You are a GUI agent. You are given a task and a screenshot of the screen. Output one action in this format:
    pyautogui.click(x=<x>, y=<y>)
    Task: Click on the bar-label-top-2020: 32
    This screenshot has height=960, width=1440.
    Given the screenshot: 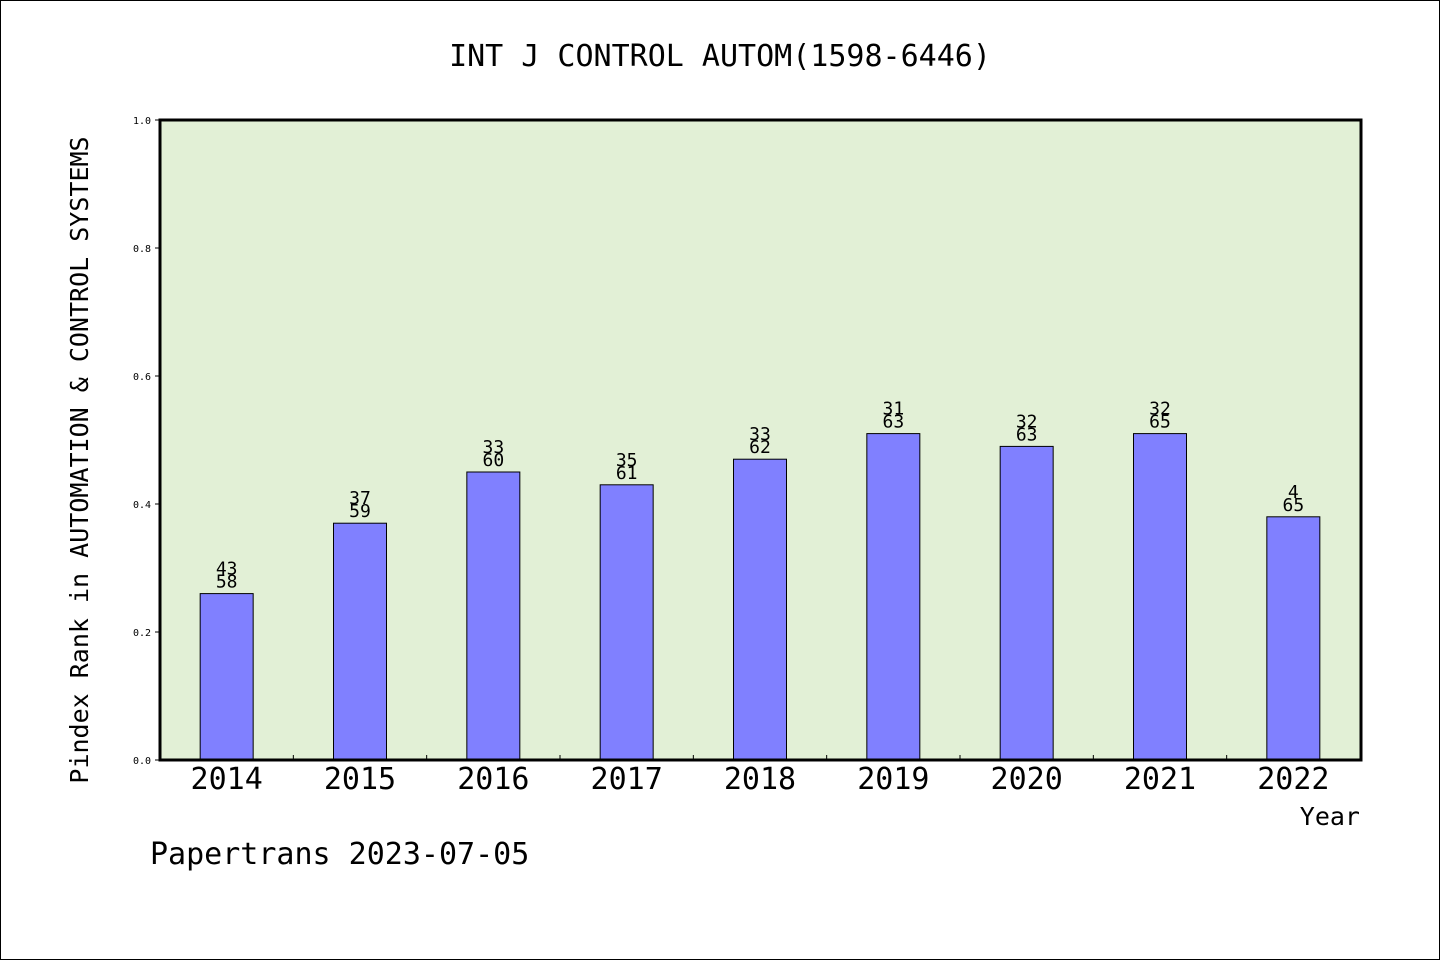 What is the action you would take?
    pyautogui.click(x=1027, y=421)
    